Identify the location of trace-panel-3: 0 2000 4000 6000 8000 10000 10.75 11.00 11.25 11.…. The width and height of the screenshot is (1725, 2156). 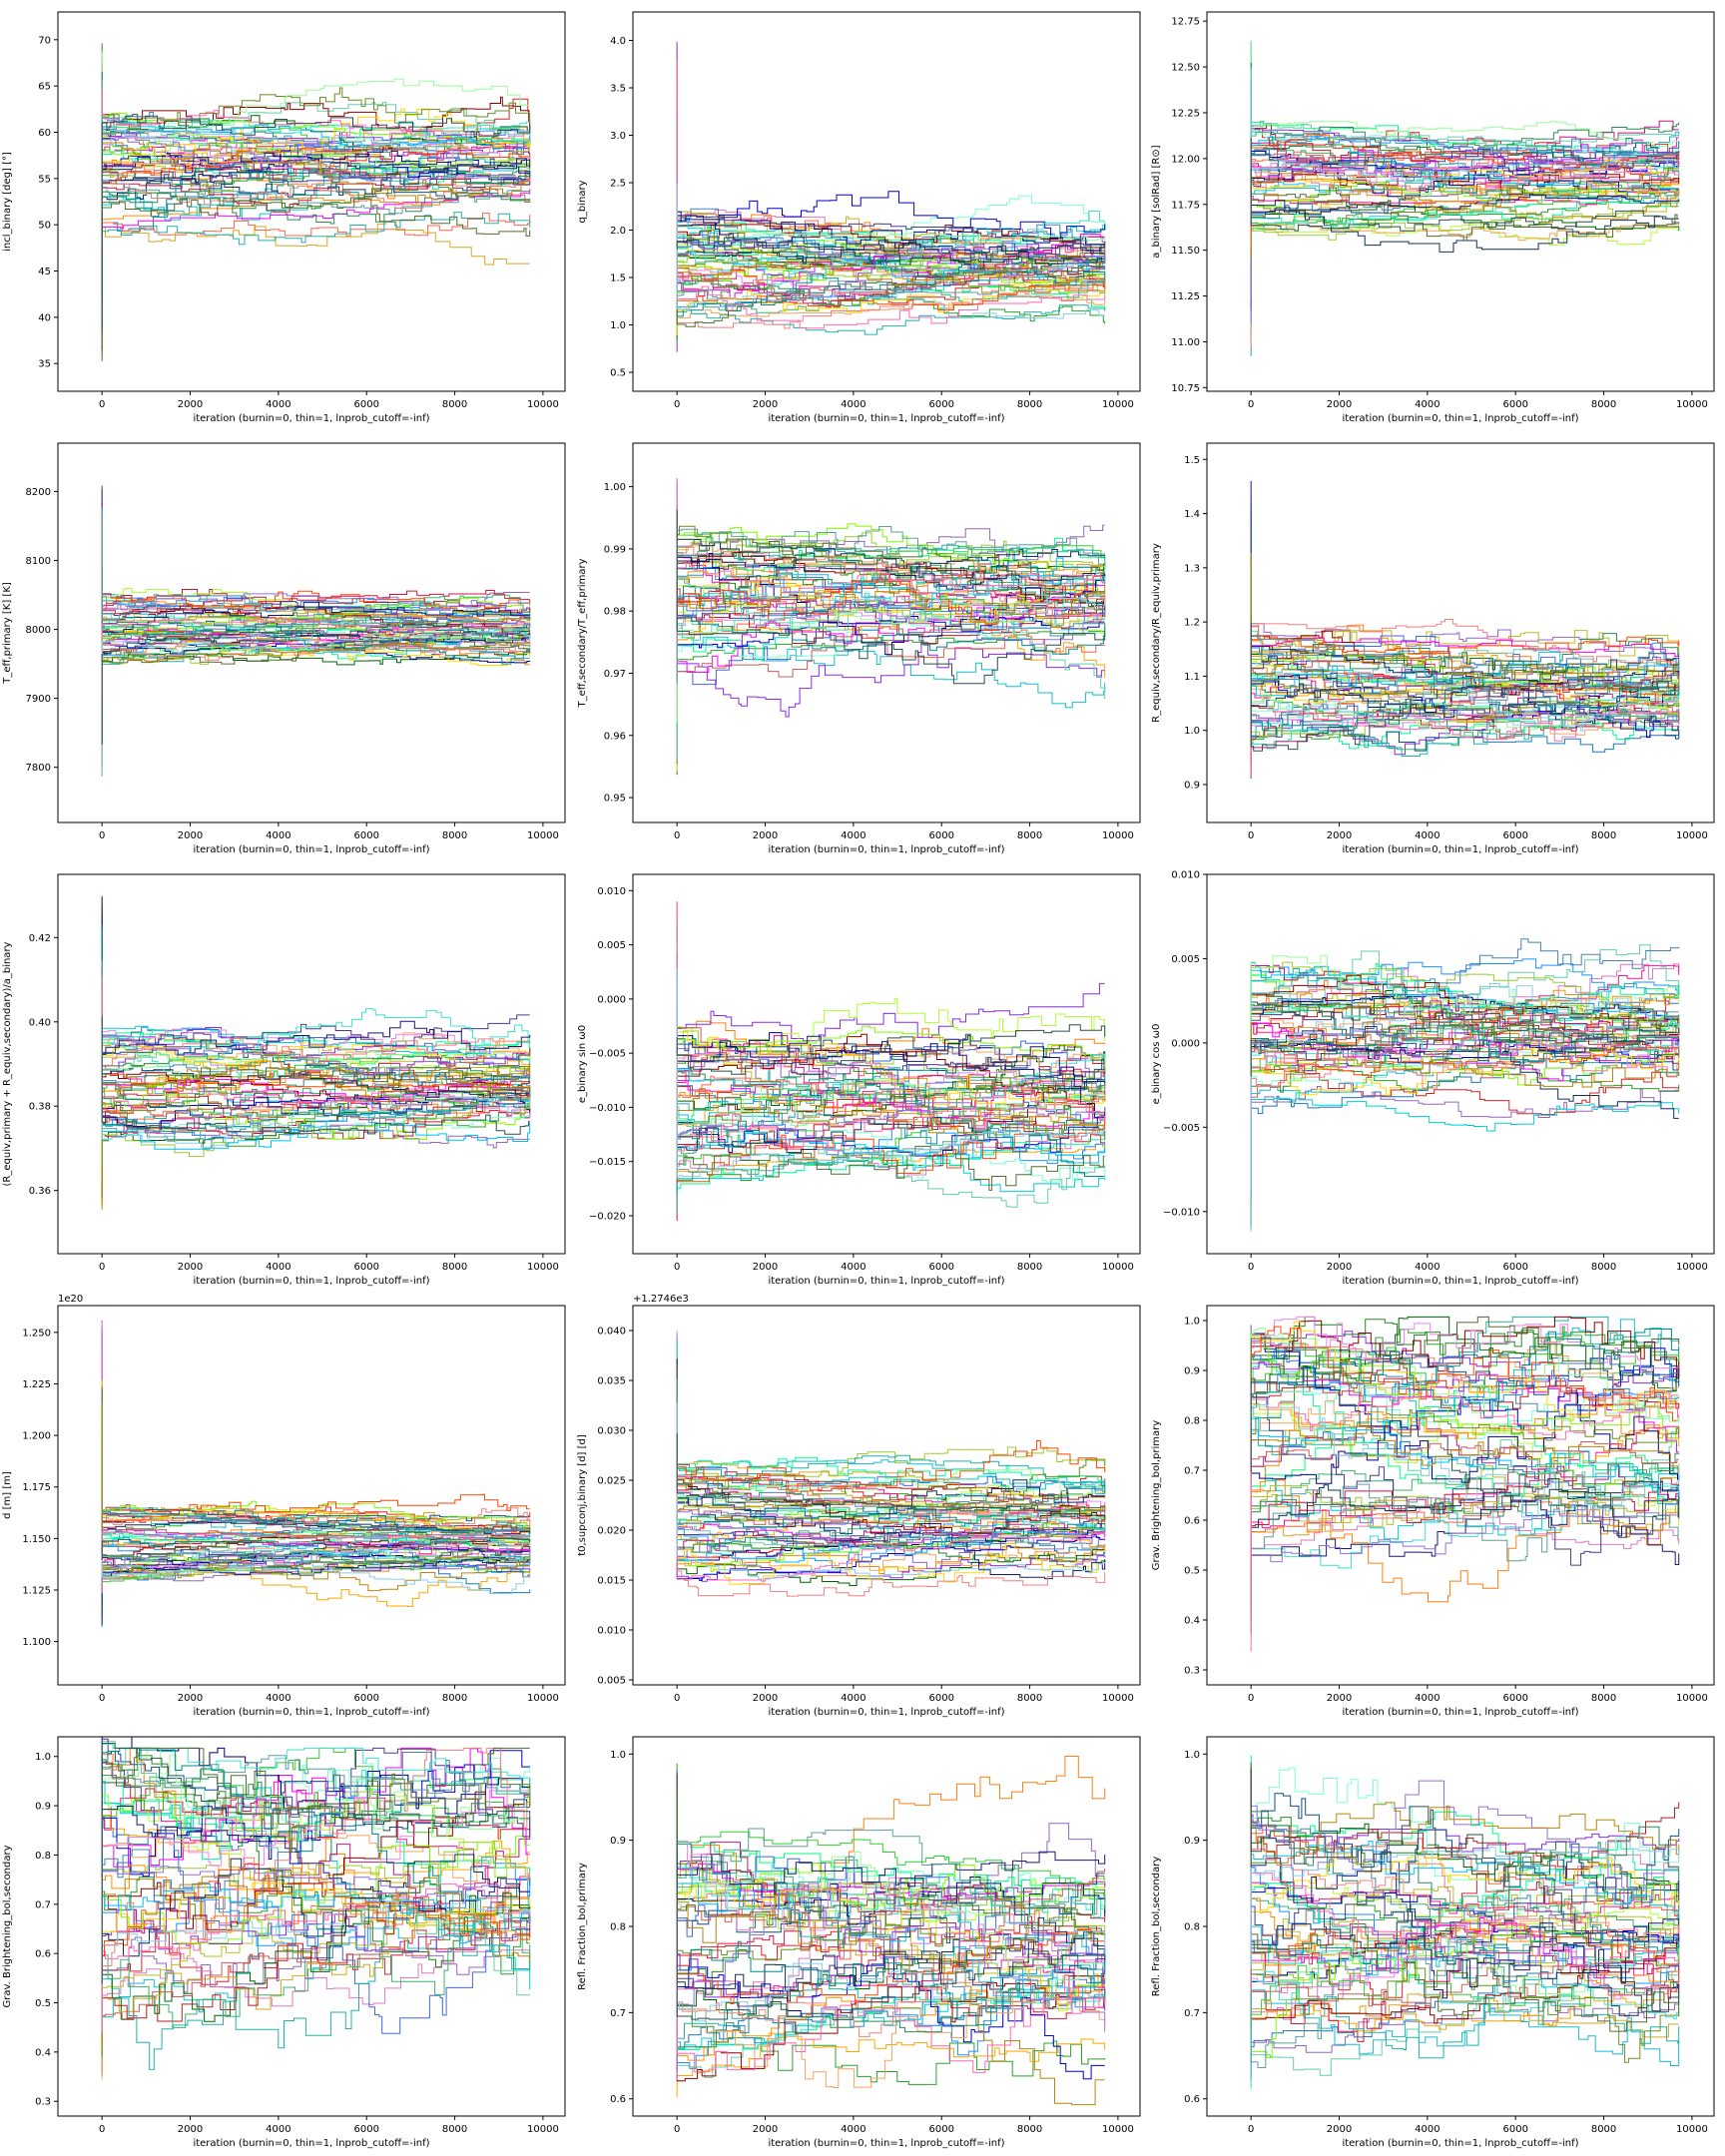
(1433, 217).